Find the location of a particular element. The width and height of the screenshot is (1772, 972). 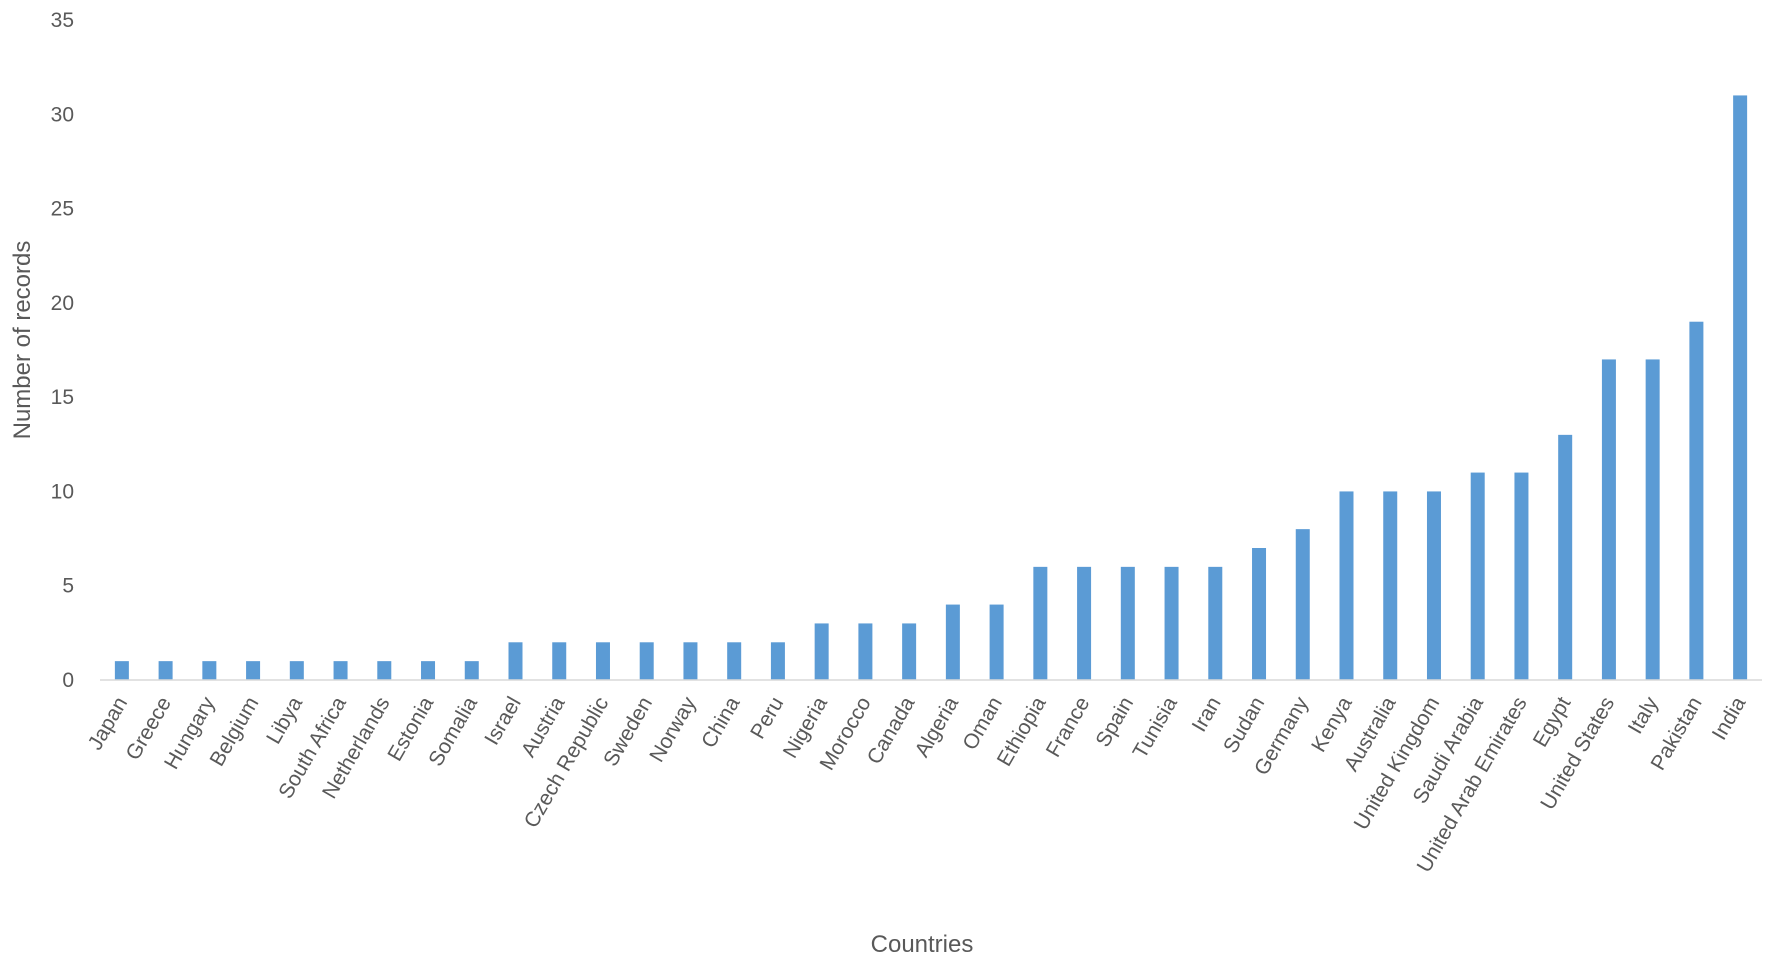

x-tick-label: Egypt is located at coordinates (1552, 722).